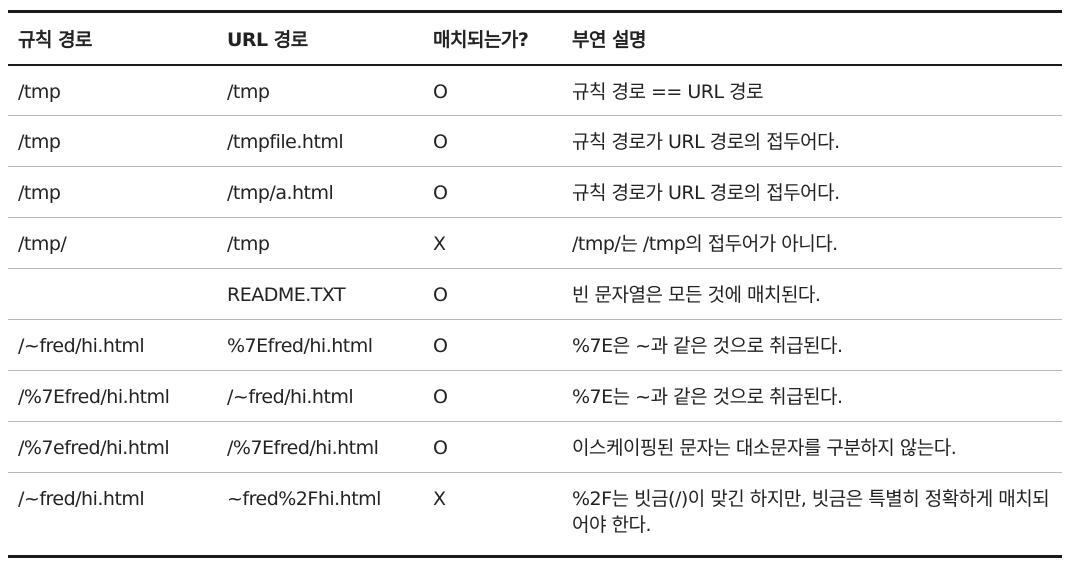  I want to click on cell-description: 규칙 경로 == URL 경로, so click(812, 90).